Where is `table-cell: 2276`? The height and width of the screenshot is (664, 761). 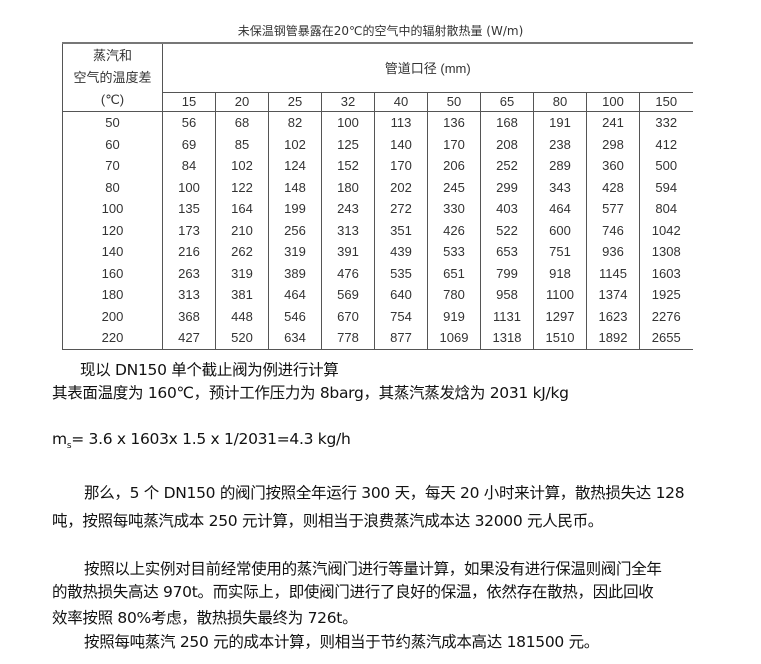 table-cell: 2276 is located at coordinates (666, 316).